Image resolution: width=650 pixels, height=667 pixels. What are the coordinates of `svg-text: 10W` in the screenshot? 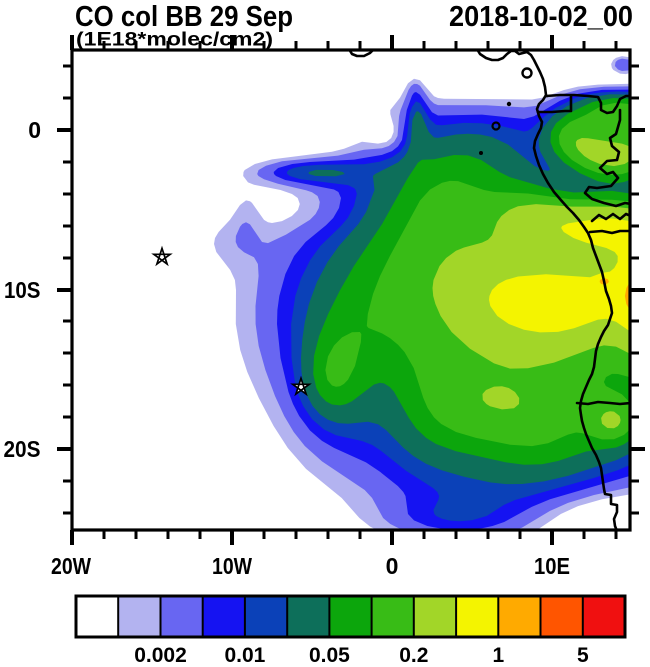 It's located at (232, 566).